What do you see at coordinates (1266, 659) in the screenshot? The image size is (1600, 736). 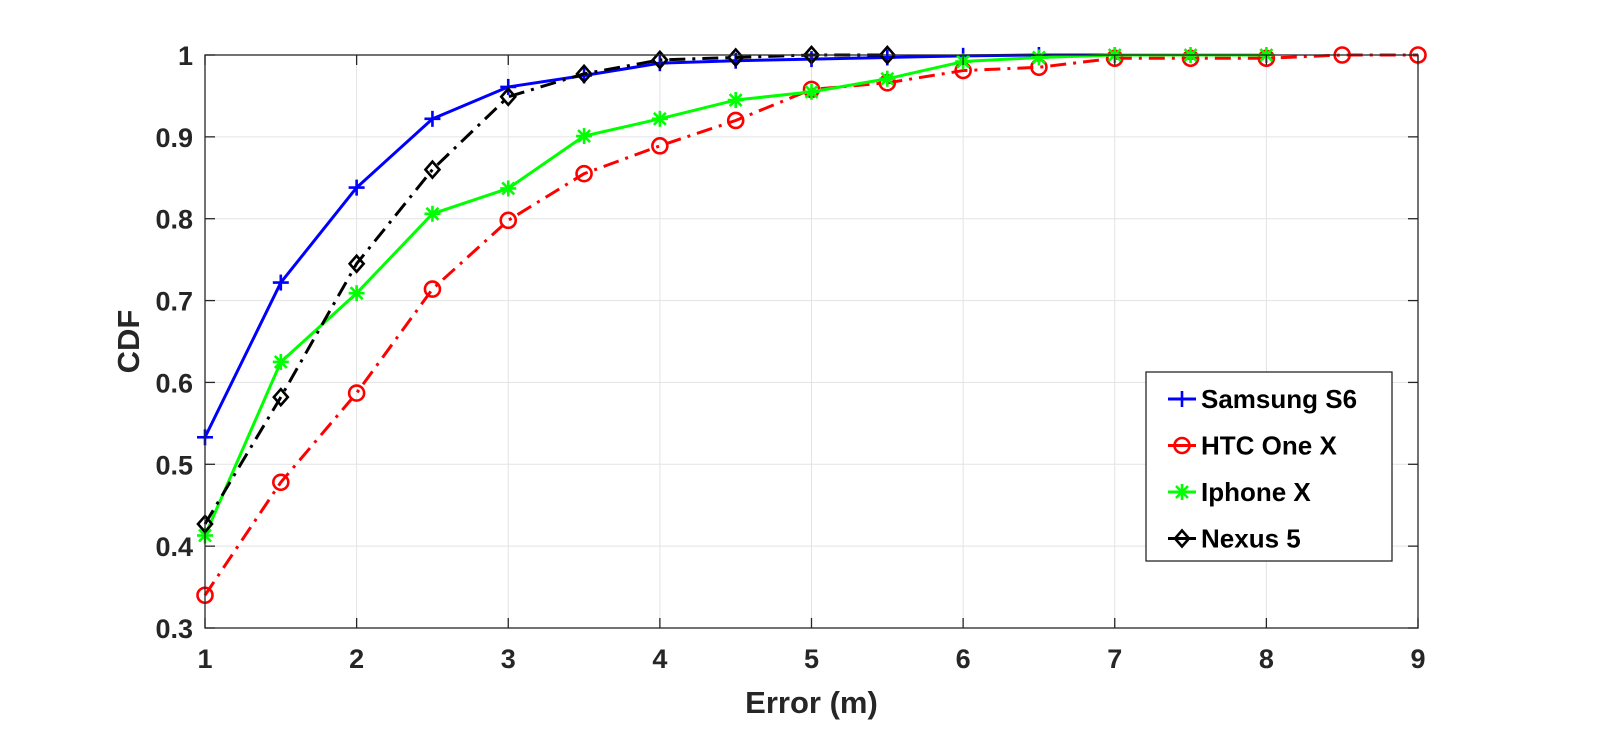 I see `x-tick-label: 8` at bounding box center [1266, 659].